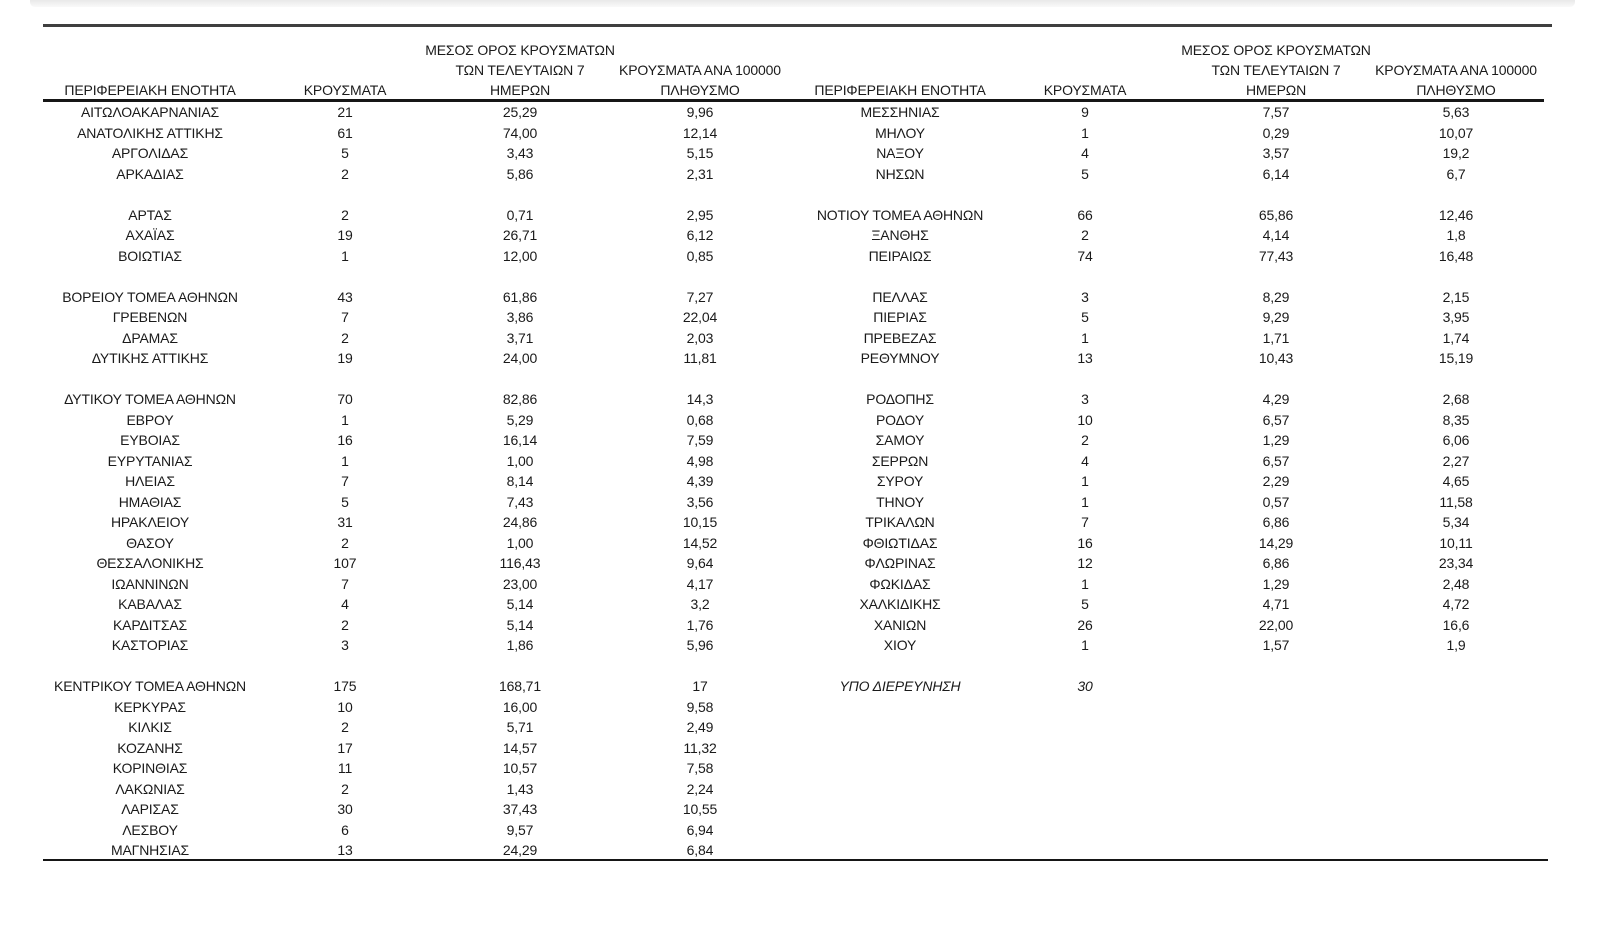  Describe the element at coordinates (1162, 399) in the screenshot. I see `table-row: ΡΟΔΟΠΗΣ 3 4,29 2,68` at that location.